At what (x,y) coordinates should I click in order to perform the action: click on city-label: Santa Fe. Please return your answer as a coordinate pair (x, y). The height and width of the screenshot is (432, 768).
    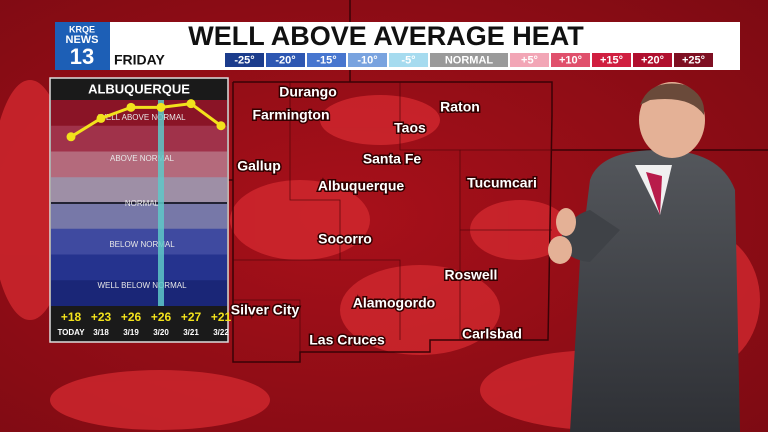
    Looking at the image, I should click on (392, 159).